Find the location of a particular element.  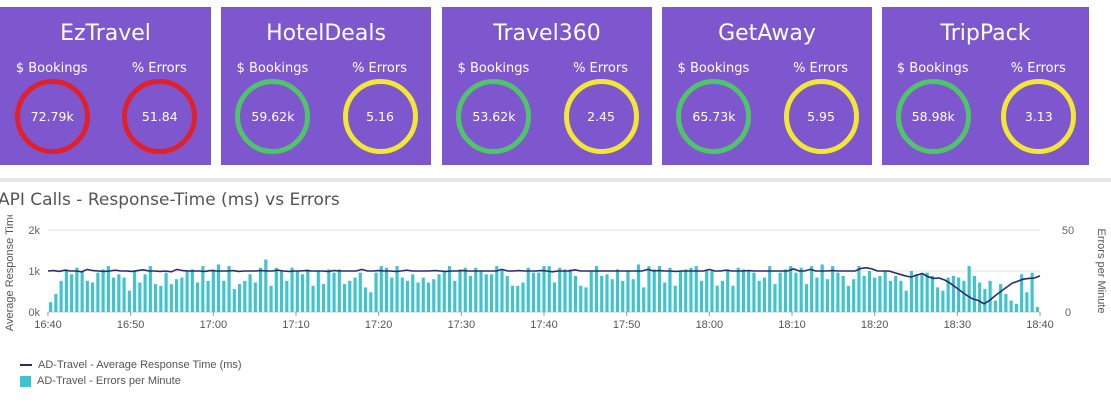

tile-title: EzTravel is located at coordinates (105, 33).